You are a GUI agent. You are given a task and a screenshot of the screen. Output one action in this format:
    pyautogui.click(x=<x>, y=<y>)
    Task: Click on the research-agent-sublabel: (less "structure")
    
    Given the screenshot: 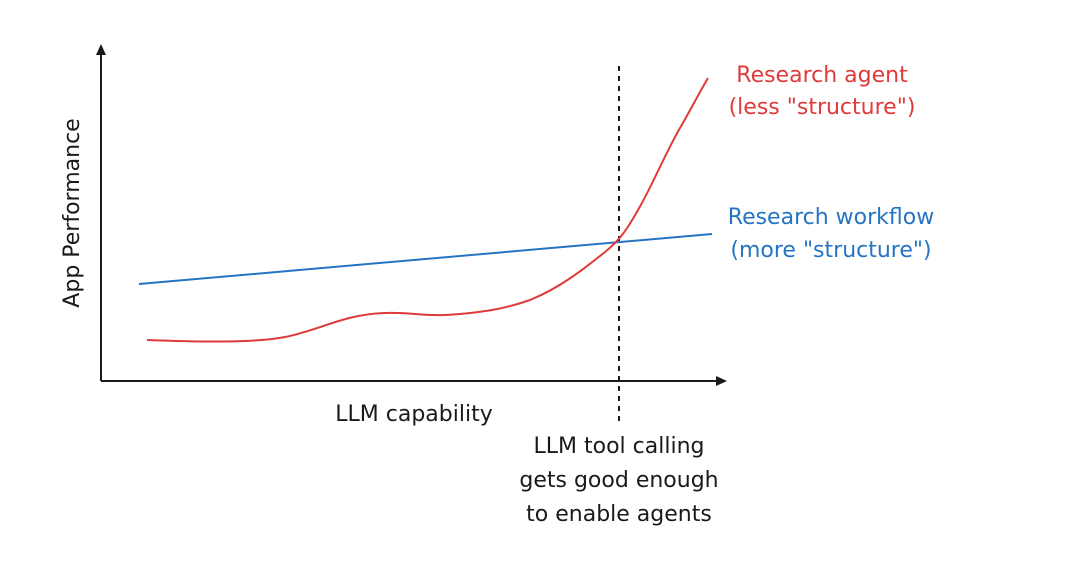 What is the action you would take?
    pyautogui.click(x=822, y=107)
    